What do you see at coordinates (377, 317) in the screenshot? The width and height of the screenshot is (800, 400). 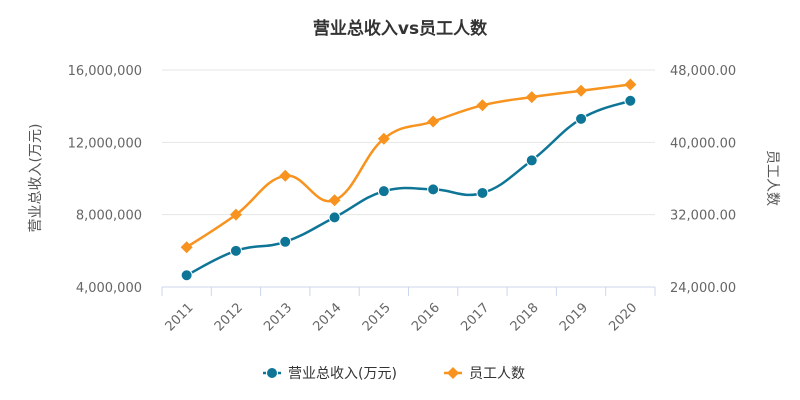 I see `x-tick-label: 2015` at bounding box center [377, 317].